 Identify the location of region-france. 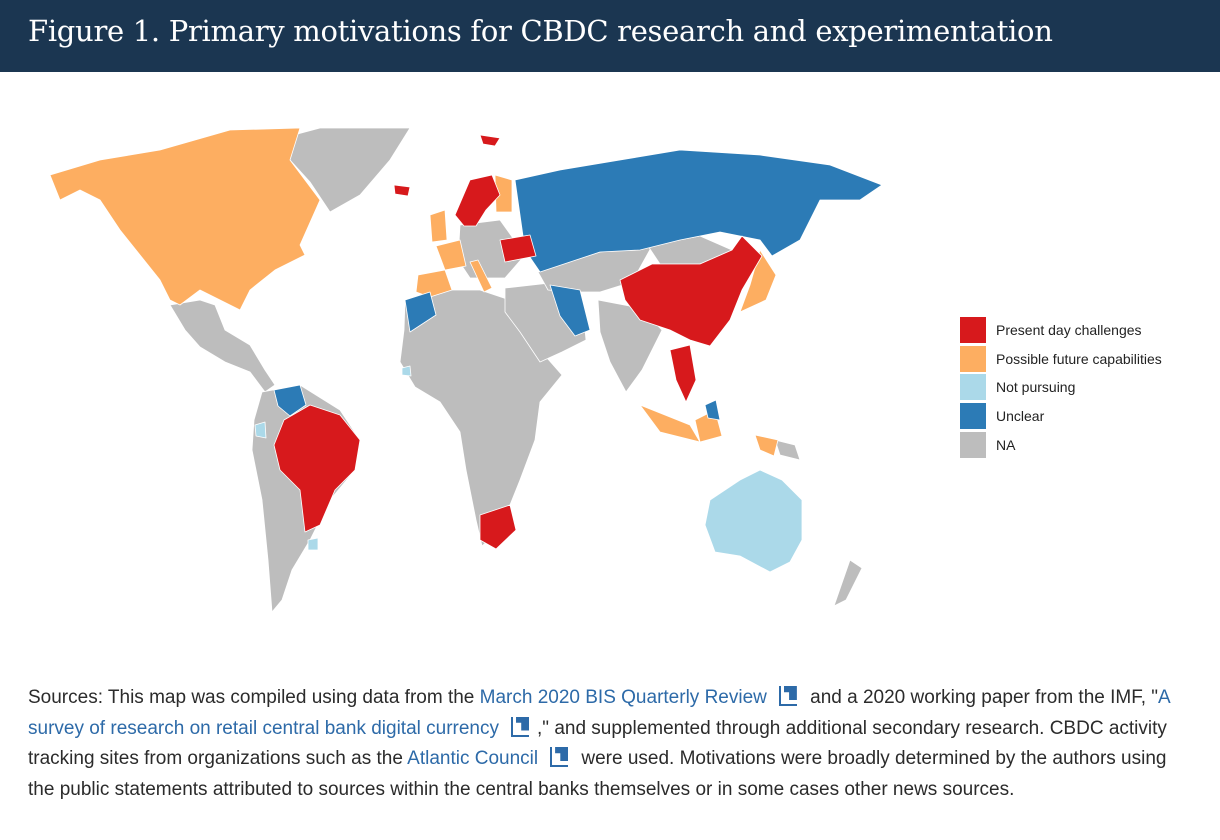
(451, 255).